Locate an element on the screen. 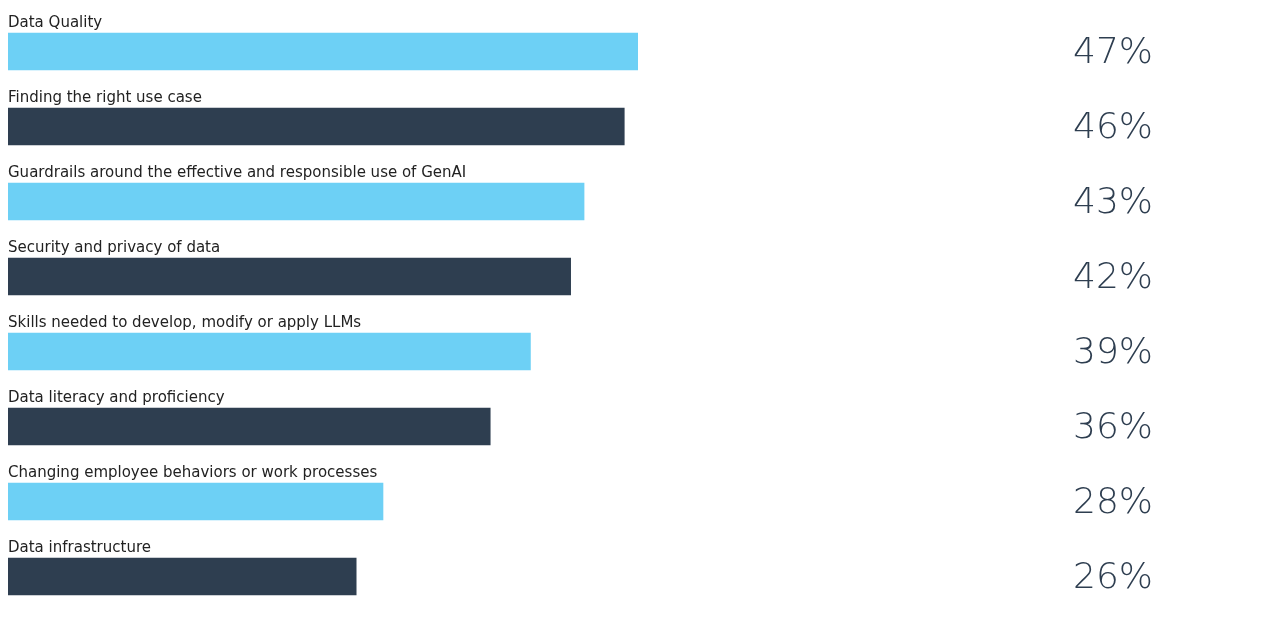  data-label: 46% is located at coordinates (1112, 125).